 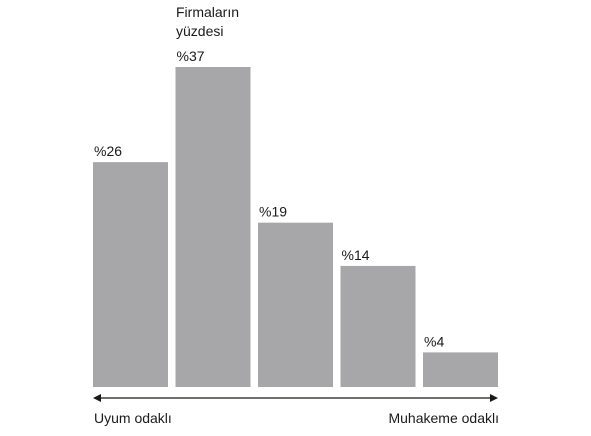 What do you see at coordinates (133, 418) in the screenshot?
I see `x-axis-left-label: Uyum odaklı` at bounding box center [133, 418].